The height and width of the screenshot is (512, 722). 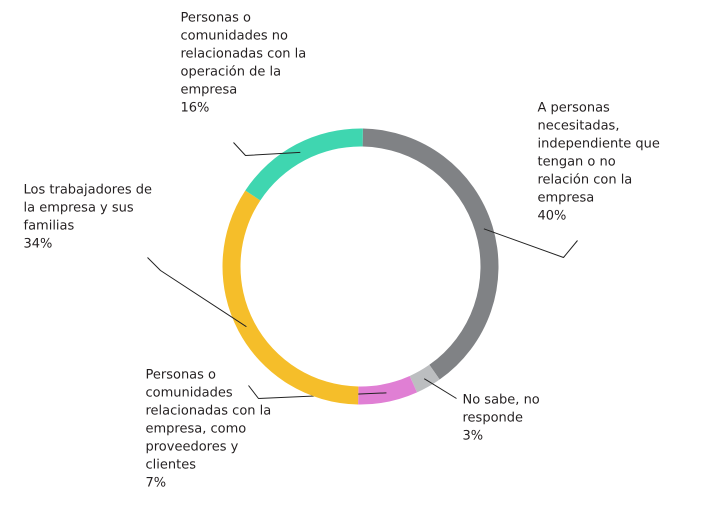 What do you see at coordinates (501, 409) in the screenshot?
I see `slice-label: No sabe, no responde` at bounding box center [501, 409].